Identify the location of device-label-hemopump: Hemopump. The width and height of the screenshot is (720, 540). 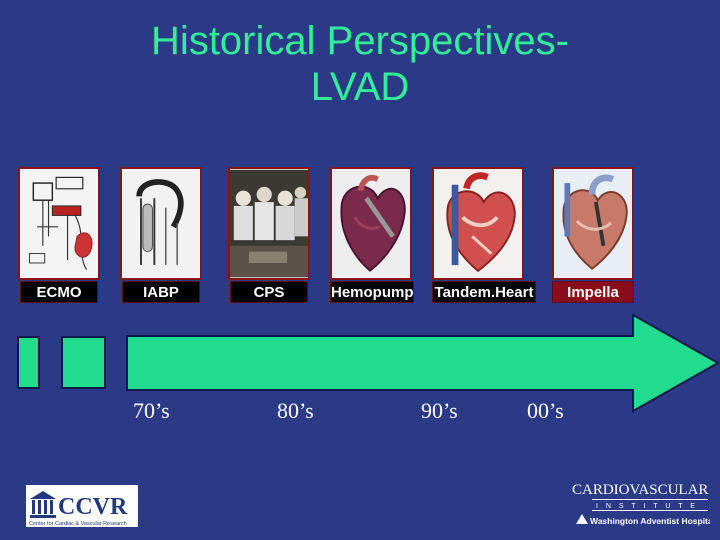
(372, 292).